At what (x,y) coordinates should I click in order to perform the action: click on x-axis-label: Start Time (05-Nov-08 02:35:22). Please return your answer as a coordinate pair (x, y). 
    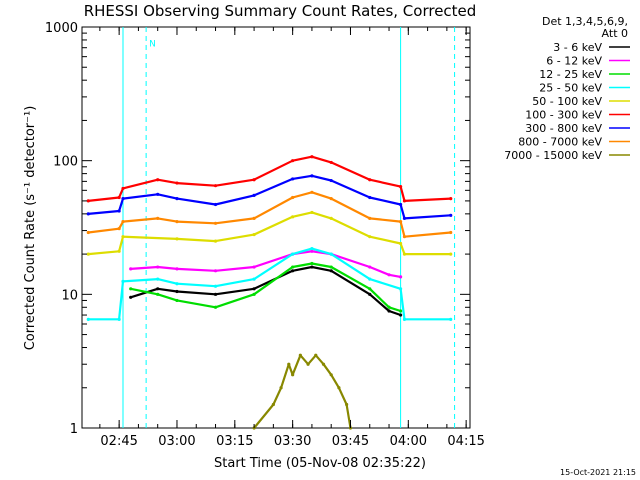
    Looking at the image, I should click on (320, 463).